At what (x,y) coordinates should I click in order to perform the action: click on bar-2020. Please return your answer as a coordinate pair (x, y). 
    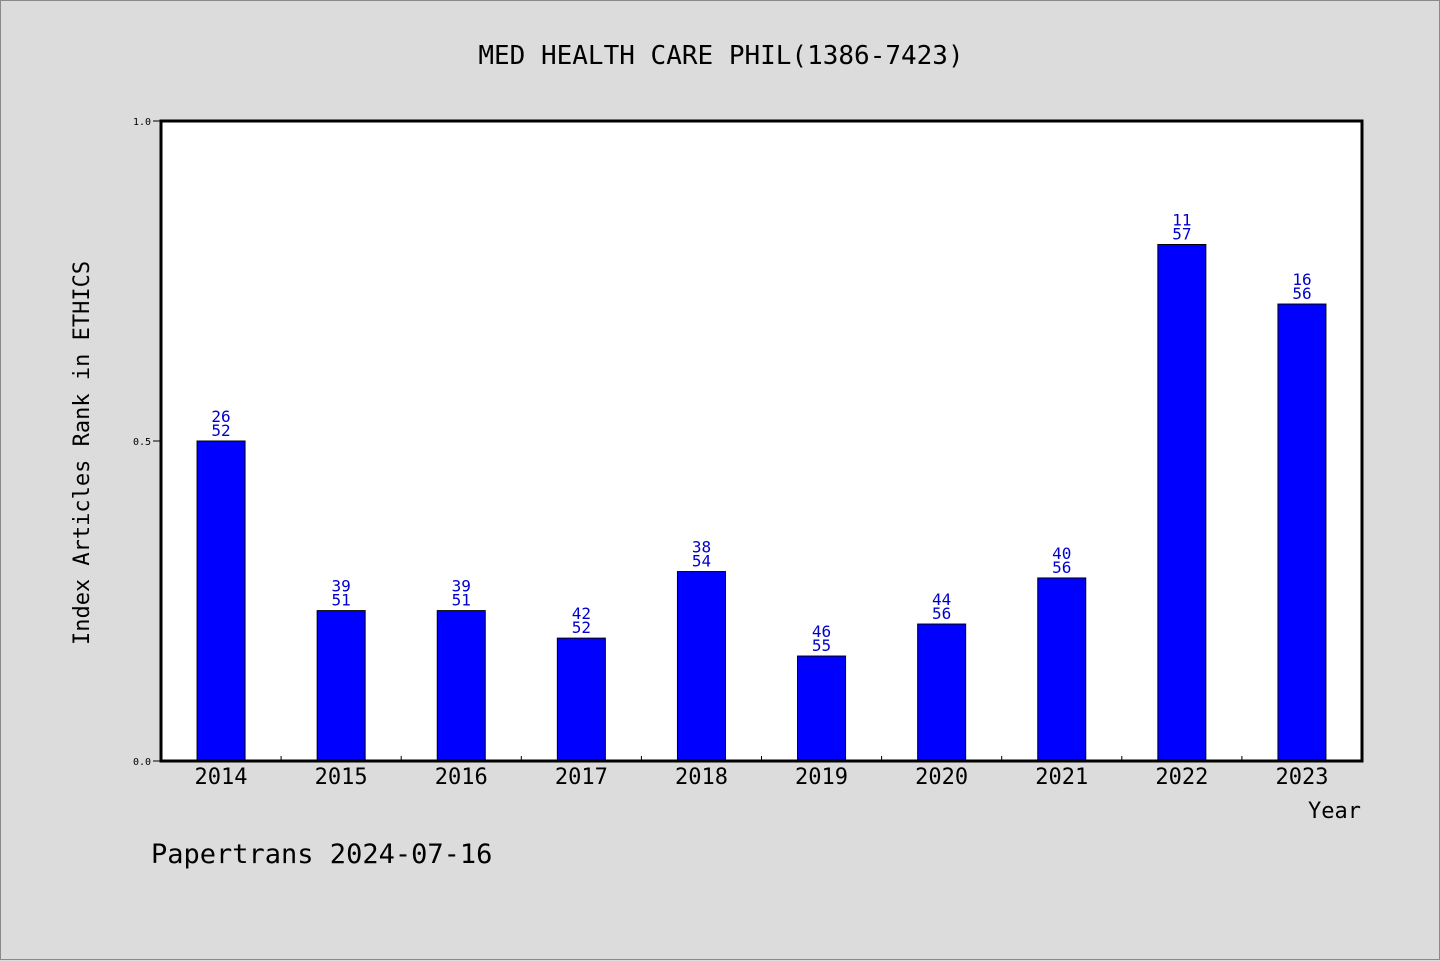
    Looking at the image, I should click on (942, 692).